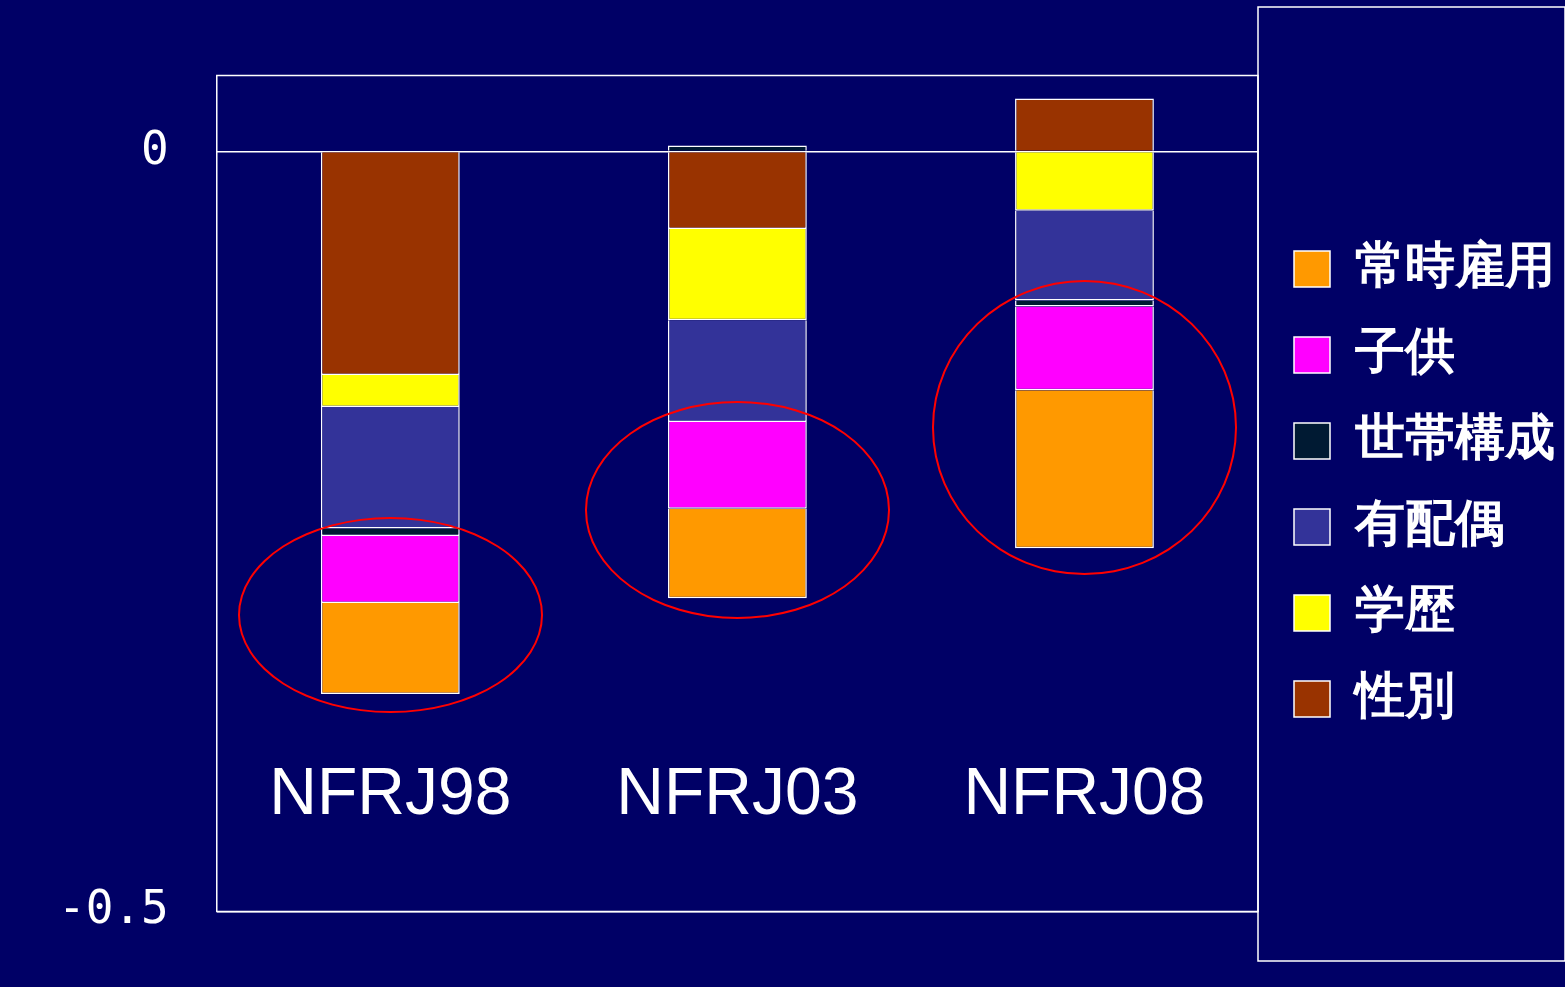 The width and height of the screenshot is (1565, 987). I want to click on legend-label: 有配偶, so click(1429, 522).